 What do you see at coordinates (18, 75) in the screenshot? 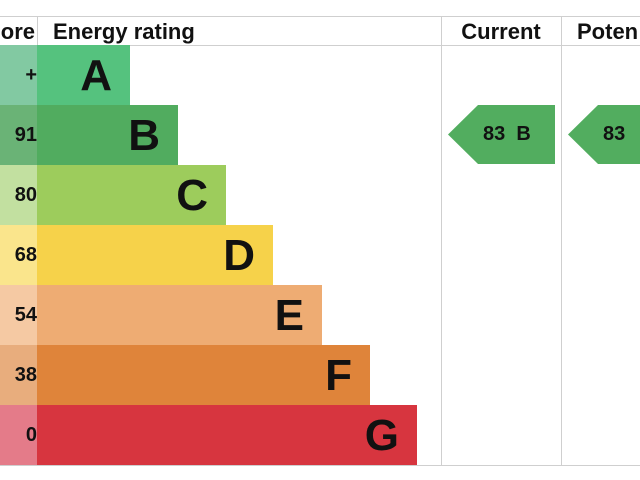
I see `score-cell: +` at bounding box center [18, 75].